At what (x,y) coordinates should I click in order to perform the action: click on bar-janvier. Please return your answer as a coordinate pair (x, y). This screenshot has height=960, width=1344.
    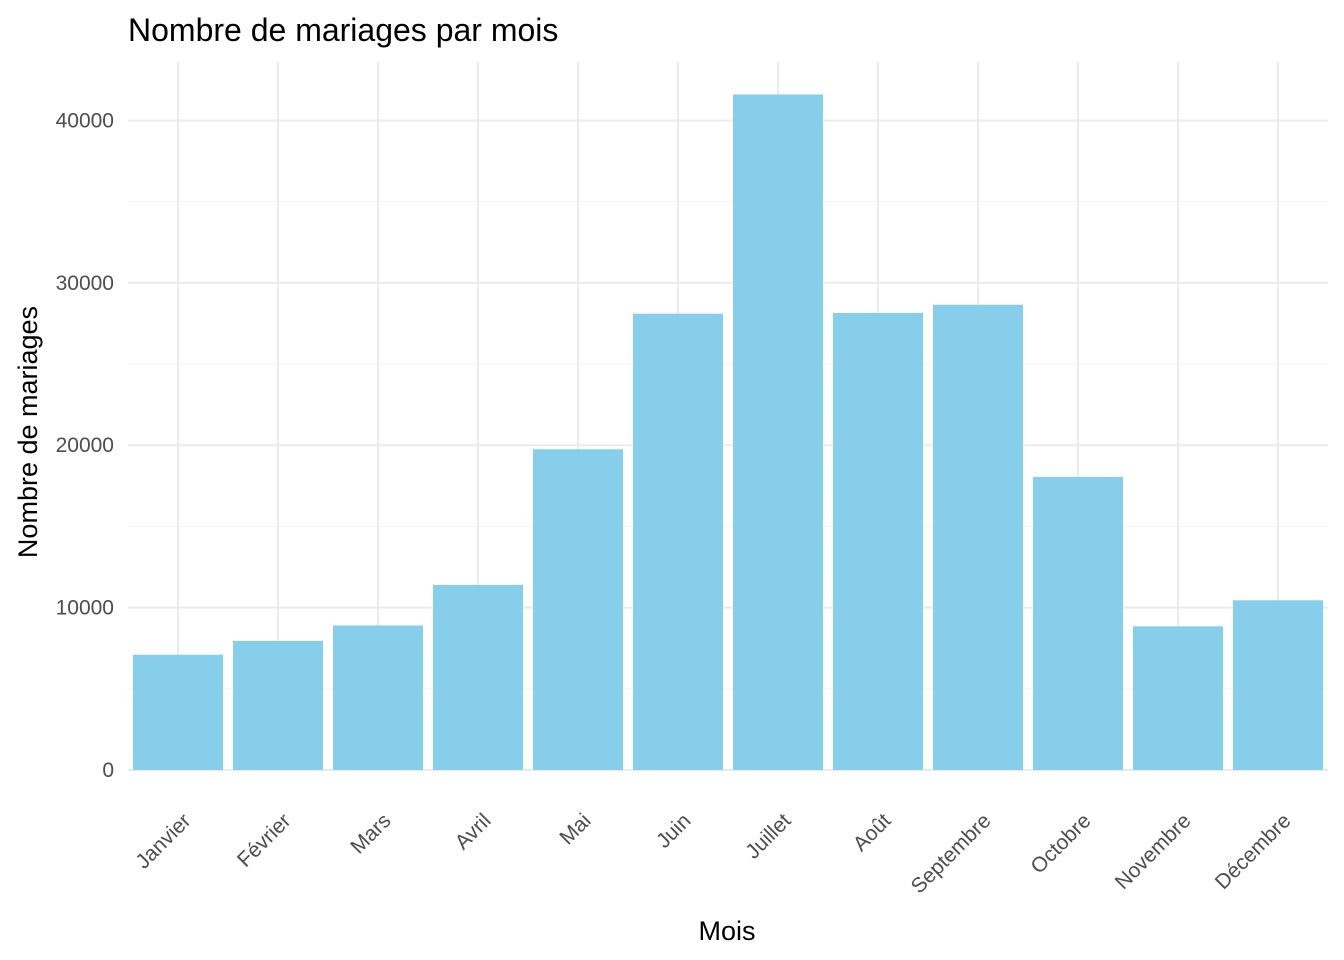
    Looking at the image, I should click on (178, 712).